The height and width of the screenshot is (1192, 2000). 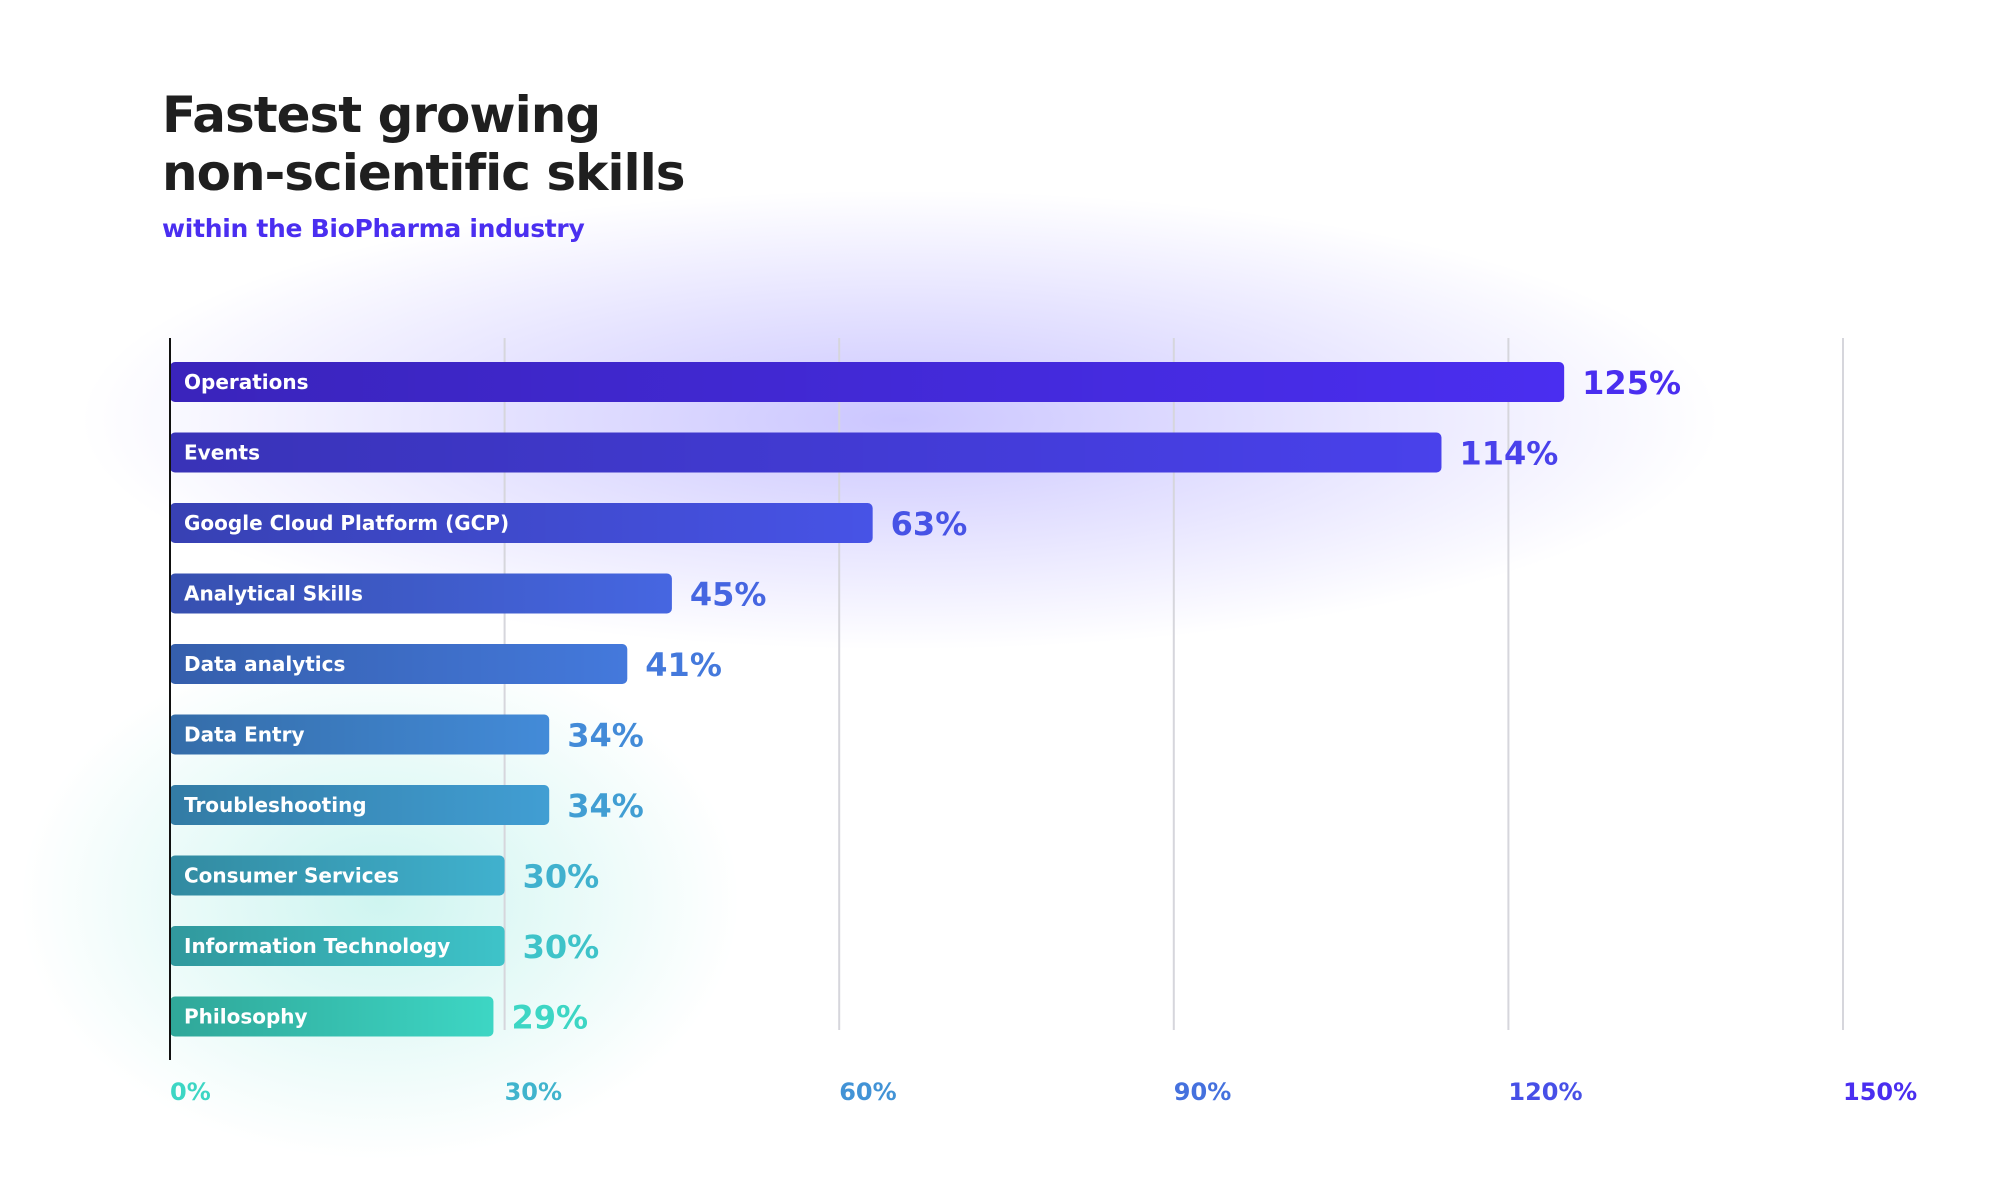 What do you see at coordinates (264, 664) in the screenshot?
I see `bar-category-label: Data analytics` at bounding box center [264, 664].